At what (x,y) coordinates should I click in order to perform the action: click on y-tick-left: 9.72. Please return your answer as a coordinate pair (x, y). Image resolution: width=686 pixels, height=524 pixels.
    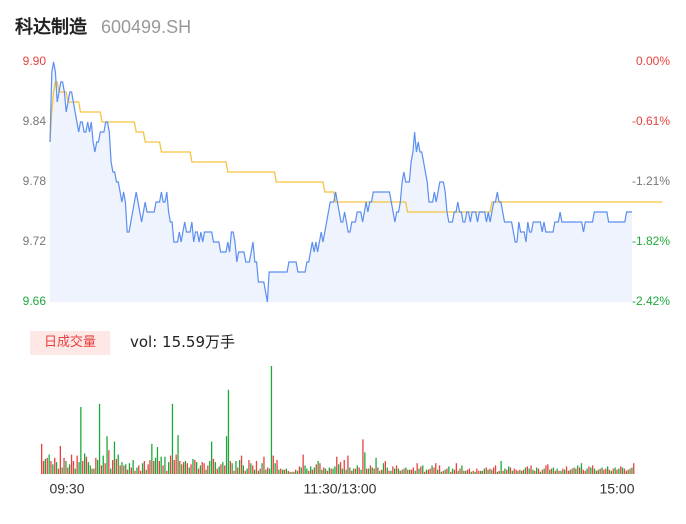
    Looking at the image, I should click on (35, 241).